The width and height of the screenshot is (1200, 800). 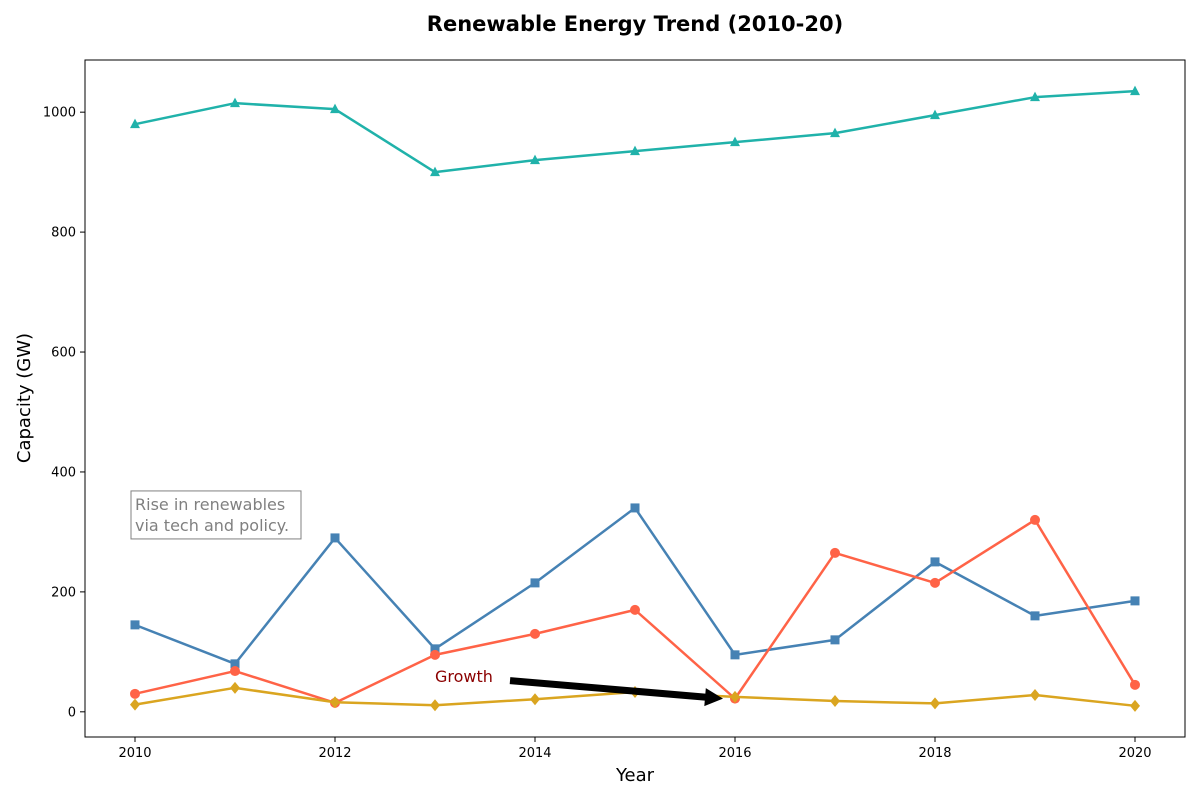 What do you see at coordinates (210, 504) in the screenshot?
I see `annotation-text: Rise in renewables` at bounding box center [210, 504].